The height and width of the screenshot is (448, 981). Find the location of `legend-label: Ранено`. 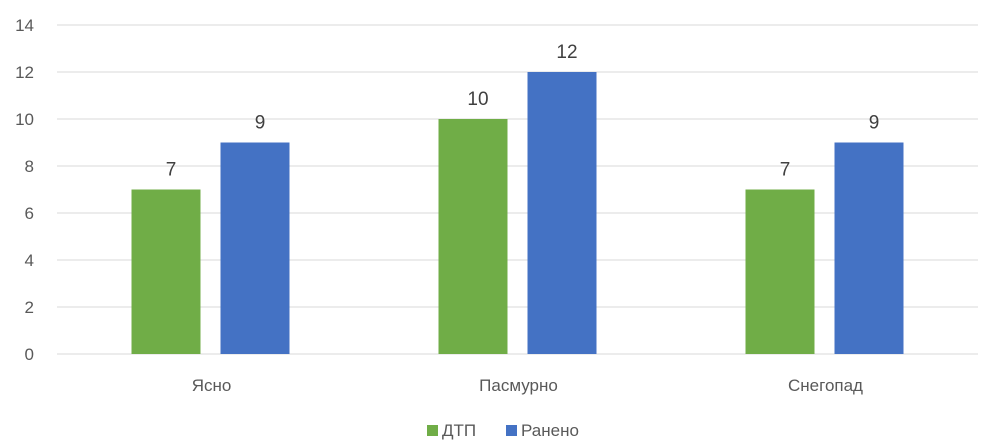

legend-label: Ранено is located at coordinates (550, 430).